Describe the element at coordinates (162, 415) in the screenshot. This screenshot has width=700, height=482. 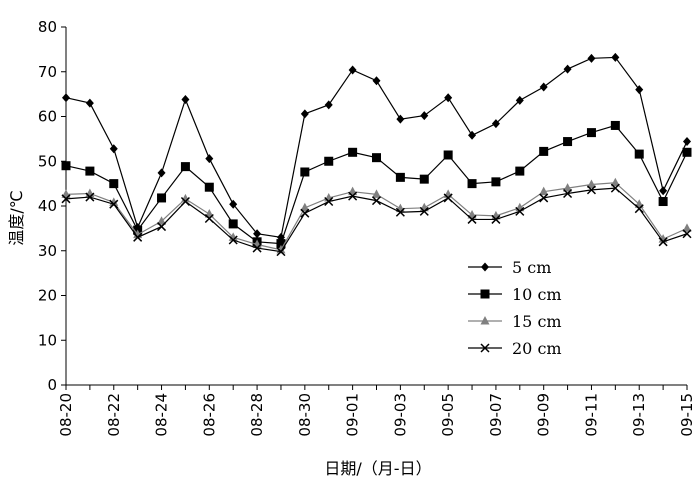
I see `x-tick-label: 08-24` at that location.